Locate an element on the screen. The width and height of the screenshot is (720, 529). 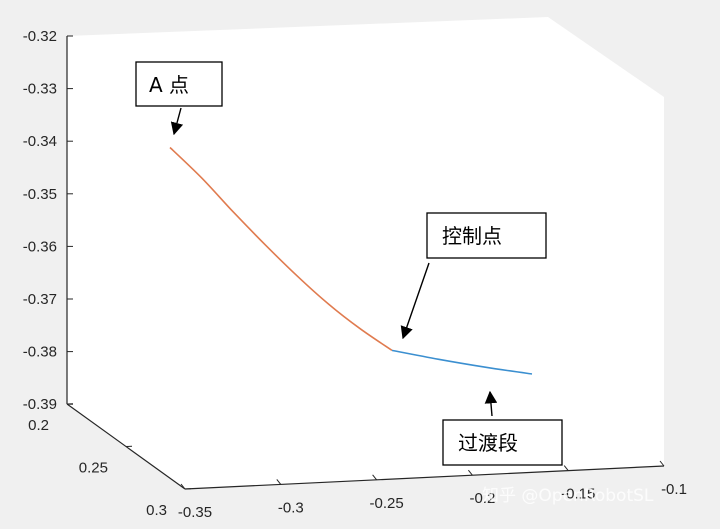
annotation-a-point: A 点 is located at coordinates (179, 98).